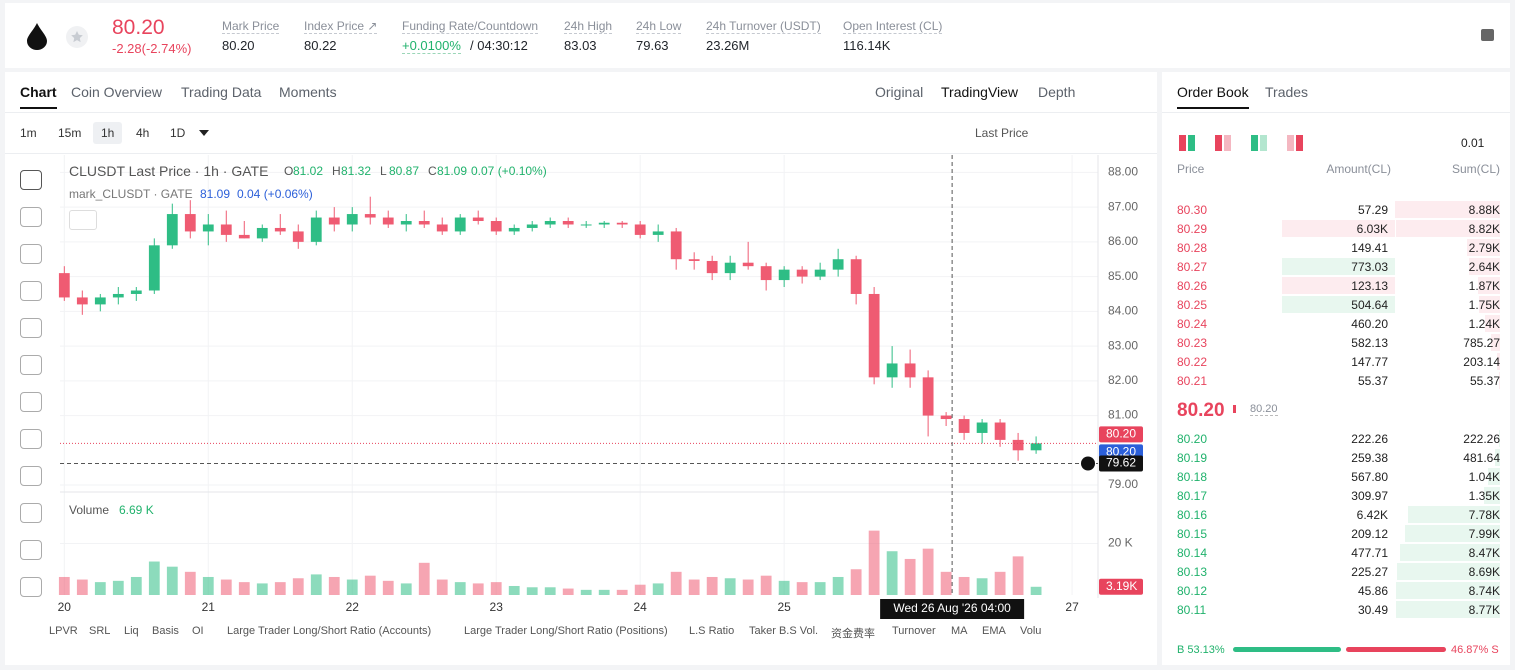  I want to click on indicator: 资金费率, so click(853, 634).